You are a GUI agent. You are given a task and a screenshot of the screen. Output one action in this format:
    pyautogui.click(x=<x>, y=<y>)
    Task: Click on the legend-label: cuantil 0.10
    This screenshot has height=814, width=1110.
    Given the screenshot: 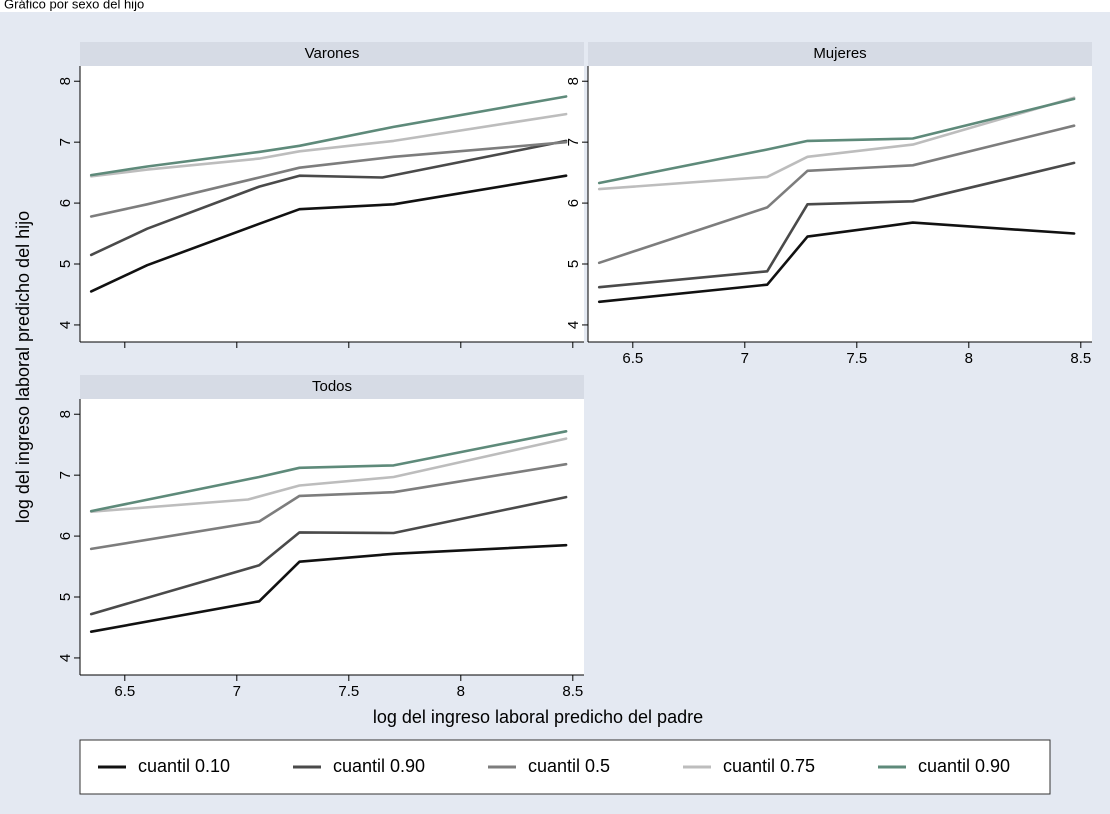 What is the action you would take?
    pyautogui.click(x=184, y=766)
    